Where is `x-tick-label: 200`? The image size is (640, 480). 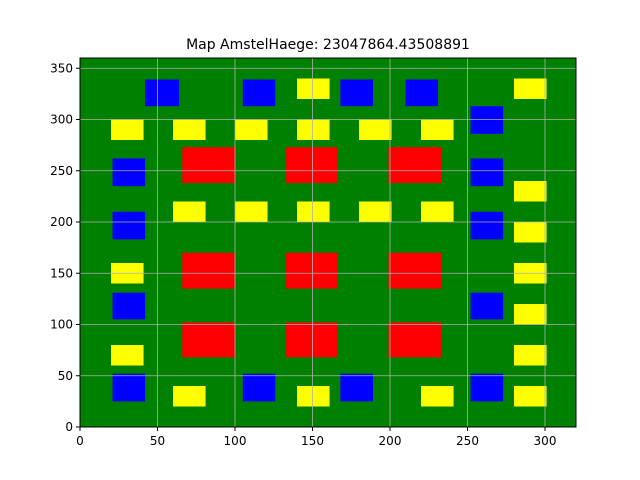 x-tick-label: 200 is located at coordinates (390, 441).